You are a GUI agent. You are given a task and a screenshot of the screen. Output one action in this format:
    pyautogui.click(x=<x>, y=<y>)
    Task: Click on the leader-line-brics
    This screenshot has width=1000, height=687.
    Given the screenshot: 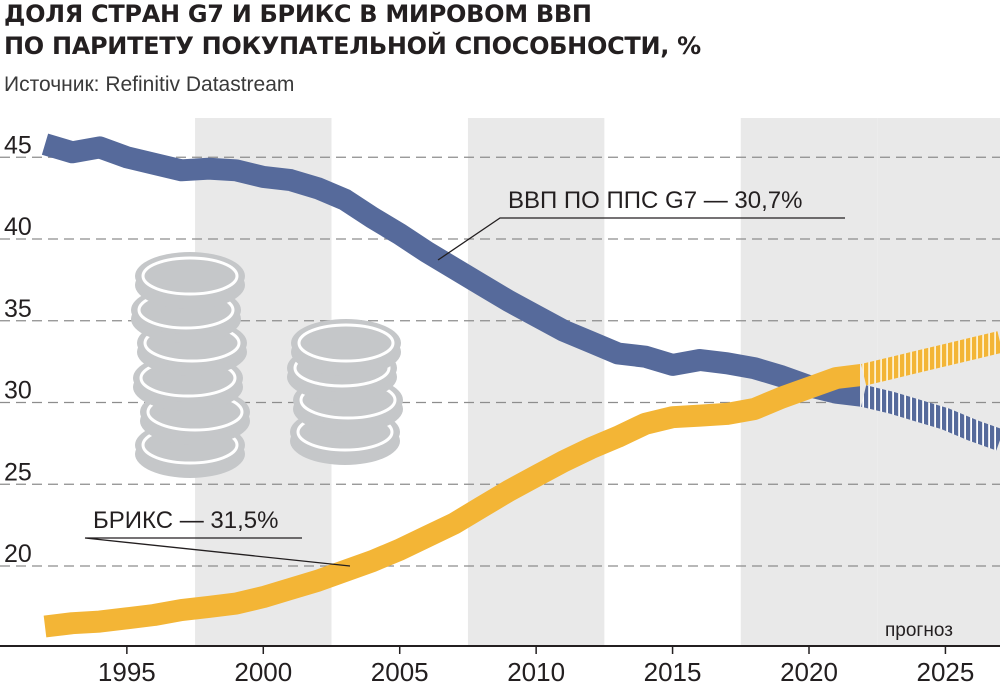 What is the action you would take?
    pyautogui.click(x=217, y=552)
    